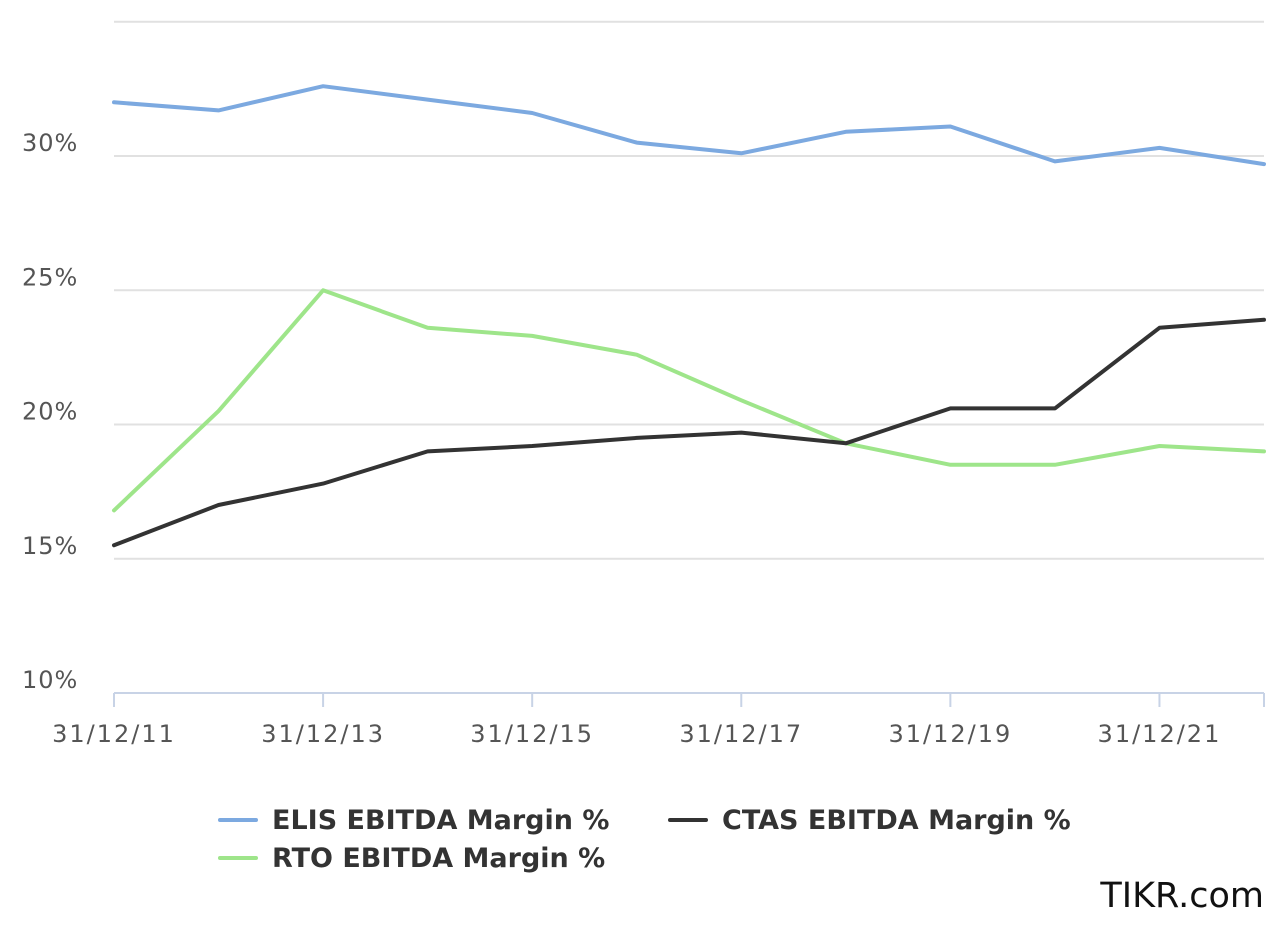 The width and height of the screenshot is (1278, 928). I want to click on y-axis-ticks: 10% 15% 20% 25% 30%, so click(50, 411).